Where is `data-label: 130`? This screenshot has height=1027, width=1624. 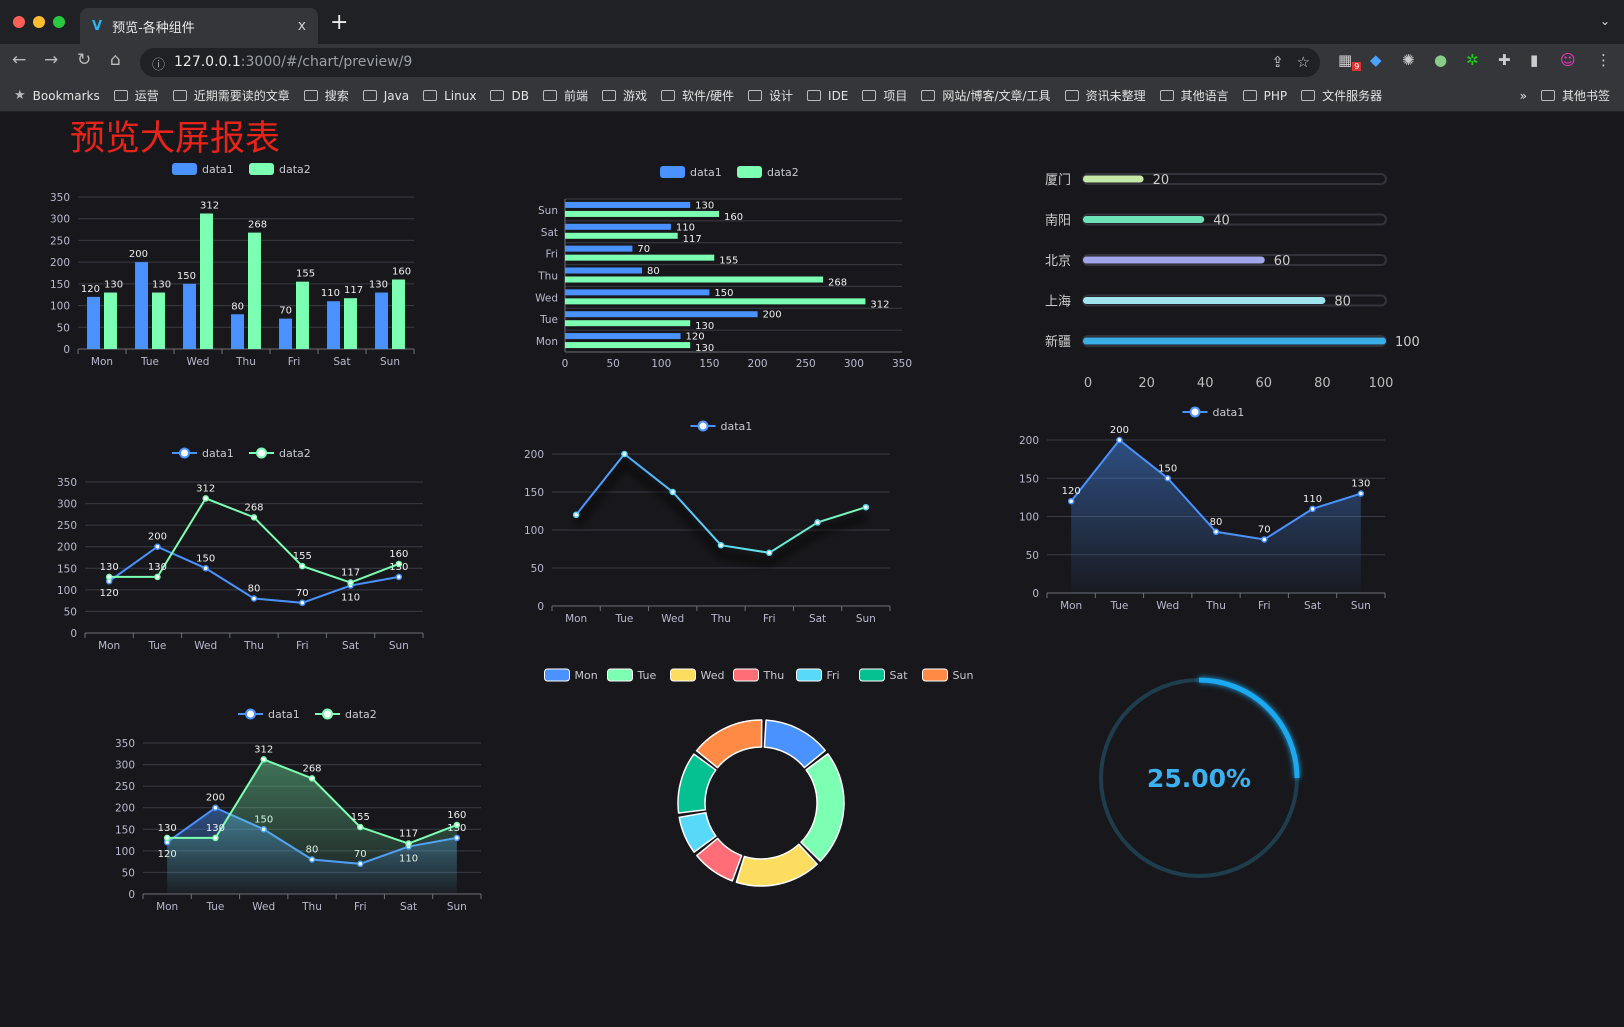 data-label: 130 is located at coordinates (704, 348).